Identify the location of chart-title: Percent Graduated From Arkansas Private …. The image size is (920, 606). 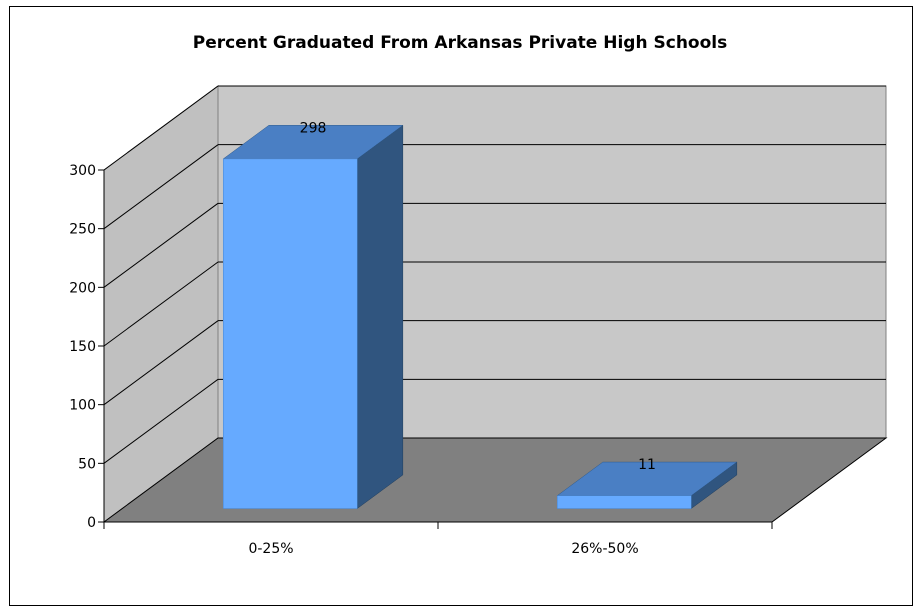
(460, 43).